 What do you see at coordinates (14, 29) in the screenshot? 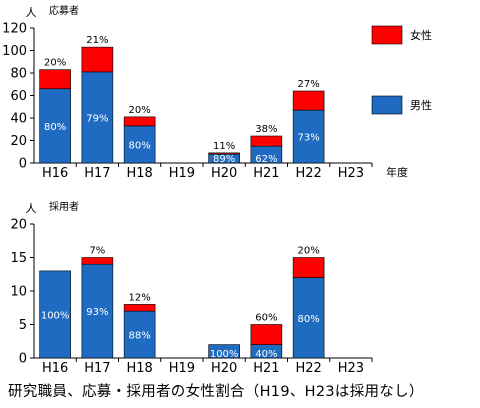
I see `applicants-y-tick-label: 120` at bounding box center [14, 29].